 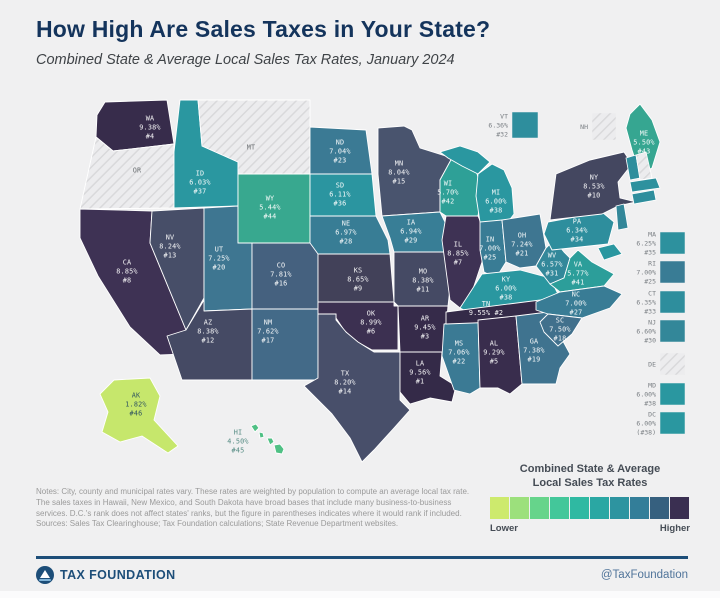 I want to click on state-ak: AK 1.82% #46, so click(x=139, y=415).